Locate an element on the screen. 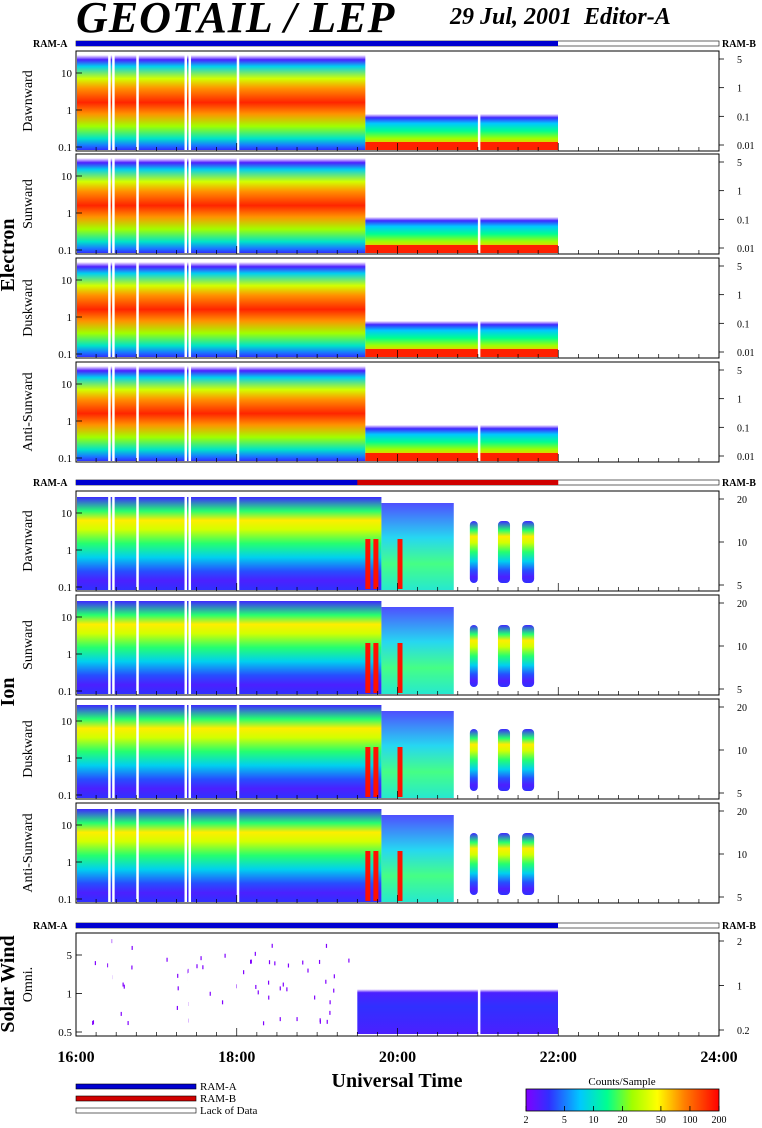 This screenshot has height=1128, width=762. colorbar-tick-label: 2 is located at coordinates (526, 1120).